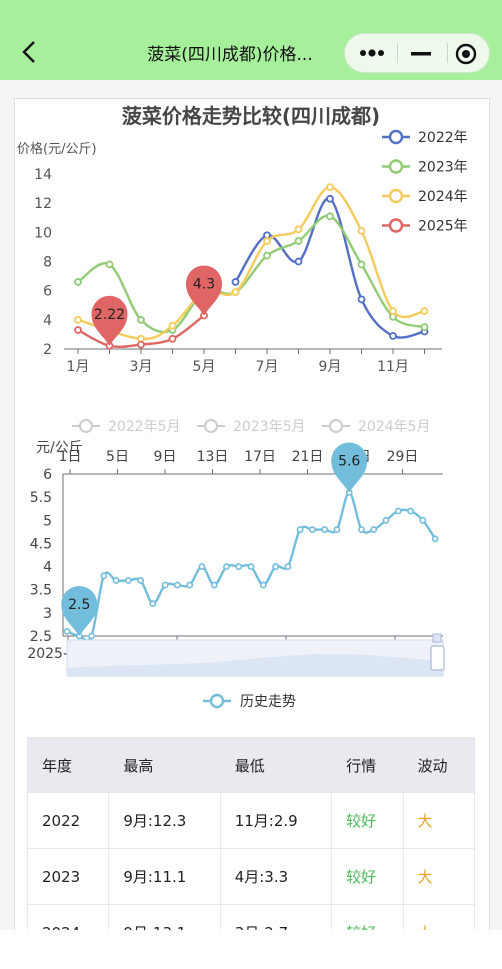 Image resolution: width=502 pixels, height=969 pixels. Describe the element at coordinates (68, 765) in the screenshot. I see `header-year: 年度` at that location.